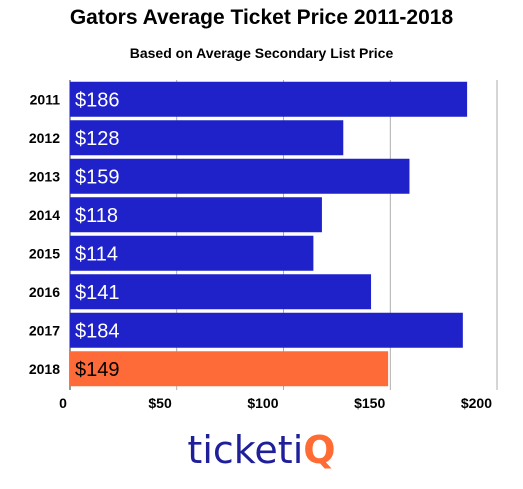 The width and height of the screenshot is (523, 489). What do you see at coordinates (44, 176) in the screenshot?
I see `category-label: 2013` at bounding box center [44, 176].